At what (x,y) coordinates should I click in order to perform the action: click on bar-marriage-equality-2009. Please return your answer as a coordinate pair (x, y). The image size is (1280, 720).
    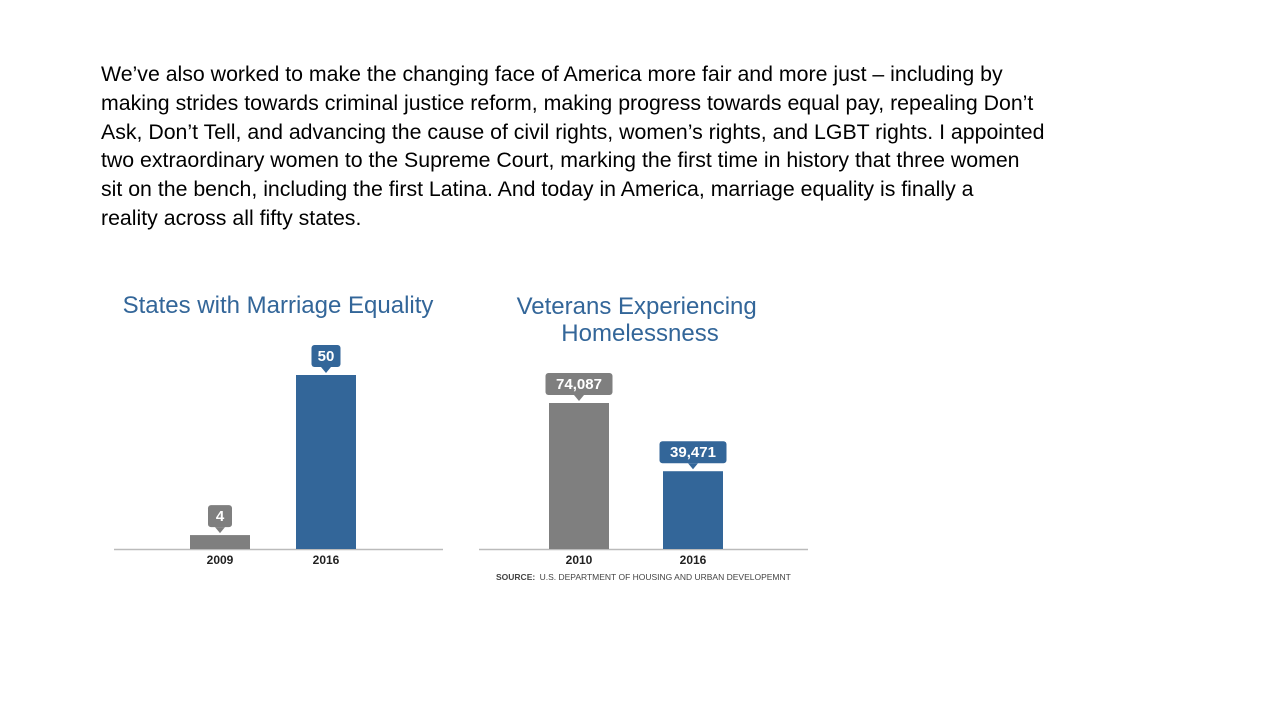
    Looking at the image, I should click on (220, 542).